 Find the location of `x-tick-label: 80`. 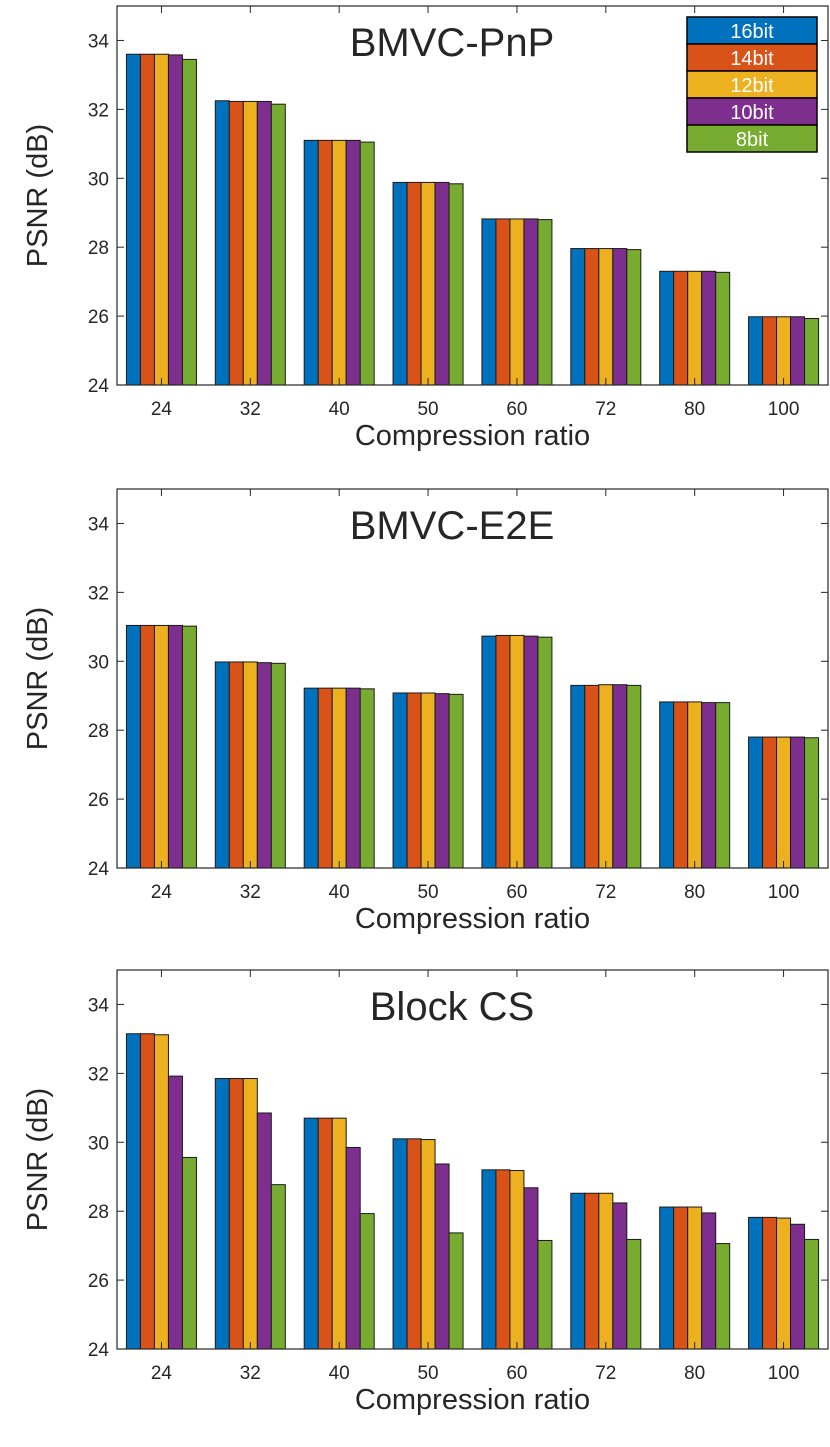

x-tick-label: 80 is located at coordinates (694, 1373).